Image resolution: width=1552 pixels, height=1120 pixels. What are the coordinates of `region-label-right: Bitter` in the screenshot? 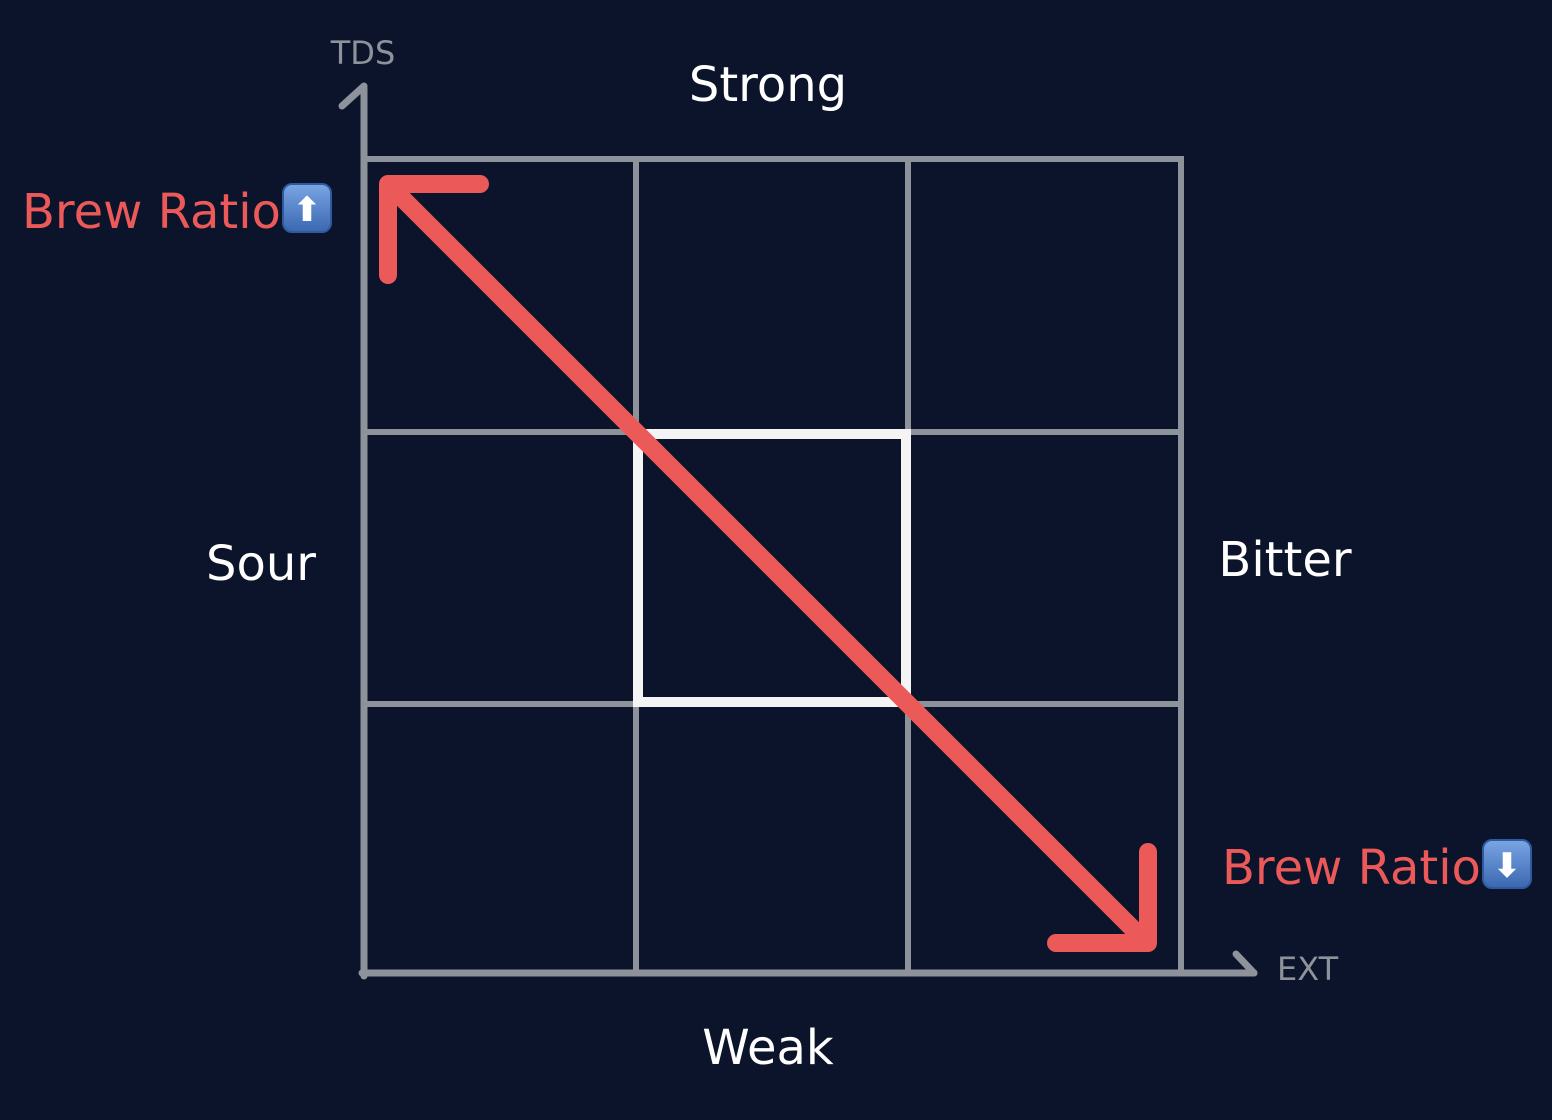 It's located at (1284, 560).